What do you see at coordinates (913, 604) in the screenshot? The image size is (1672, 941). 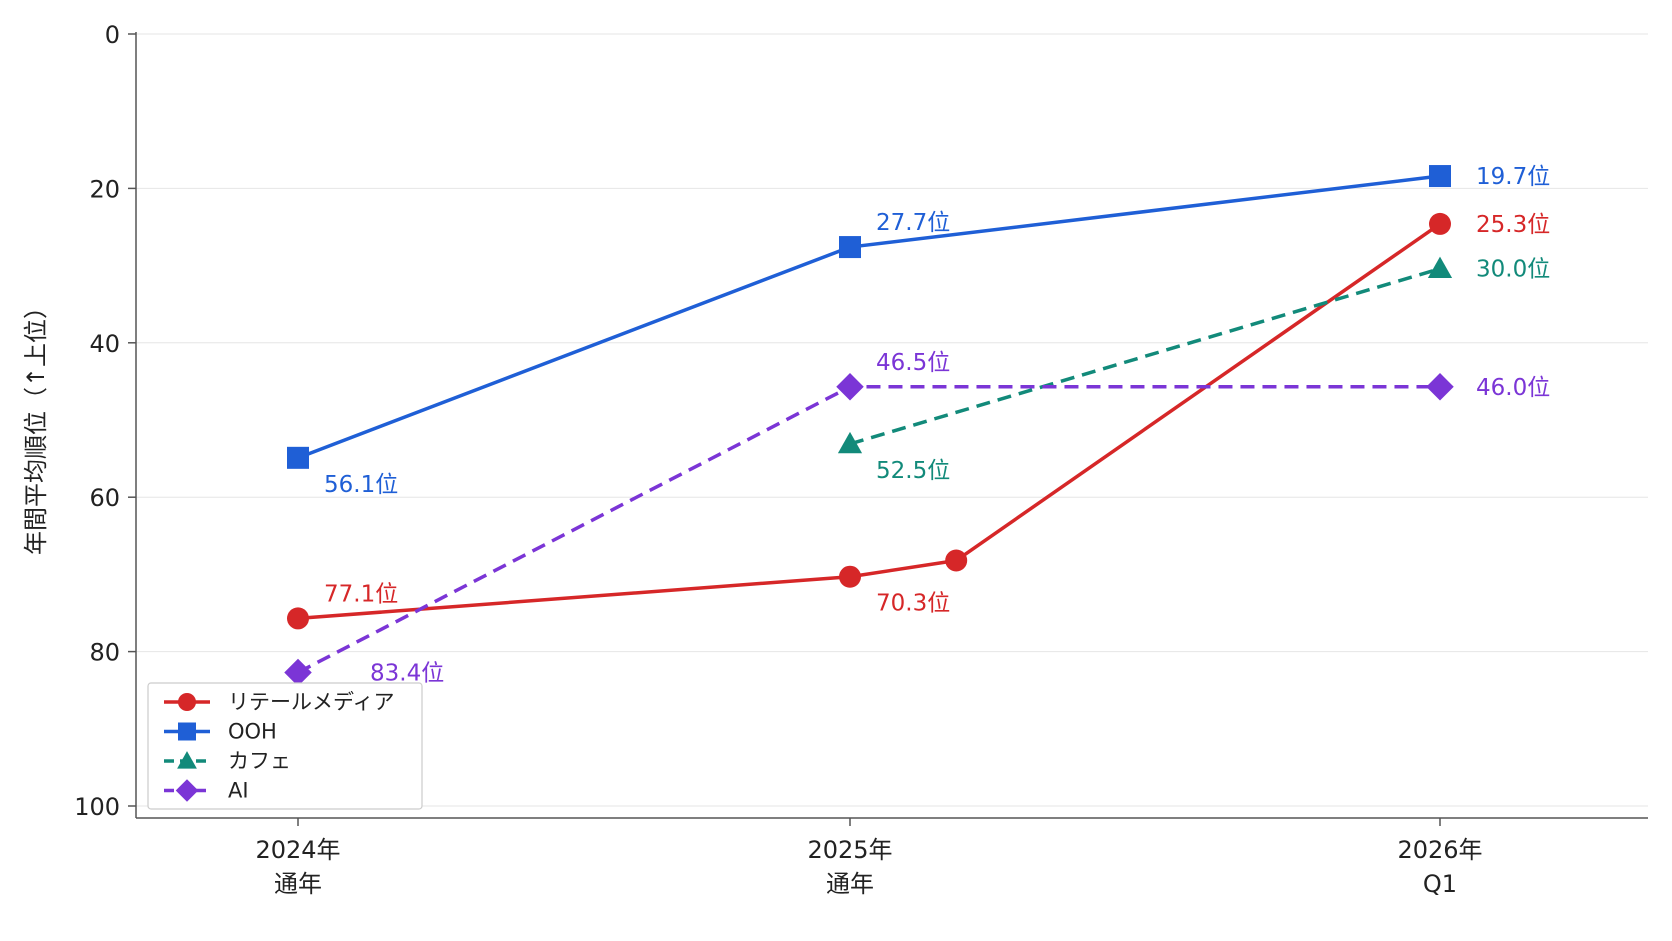 I see `data-label: 70.3位` at bounding box center [913, 604].